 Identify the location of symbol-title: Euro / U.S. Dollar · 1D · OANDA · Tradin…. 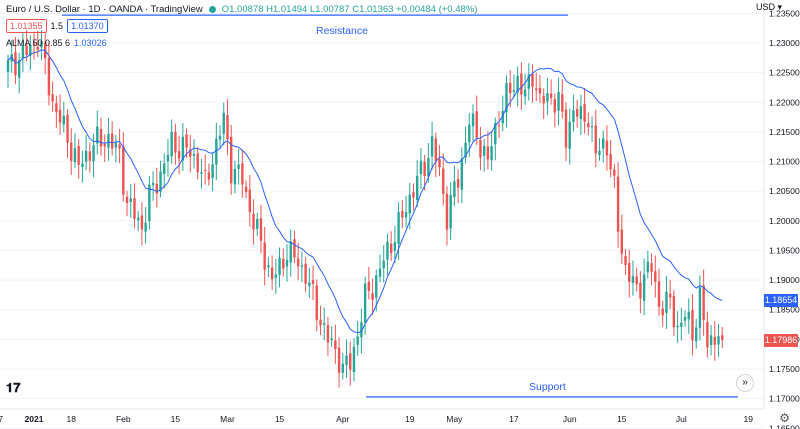
(104, 9).